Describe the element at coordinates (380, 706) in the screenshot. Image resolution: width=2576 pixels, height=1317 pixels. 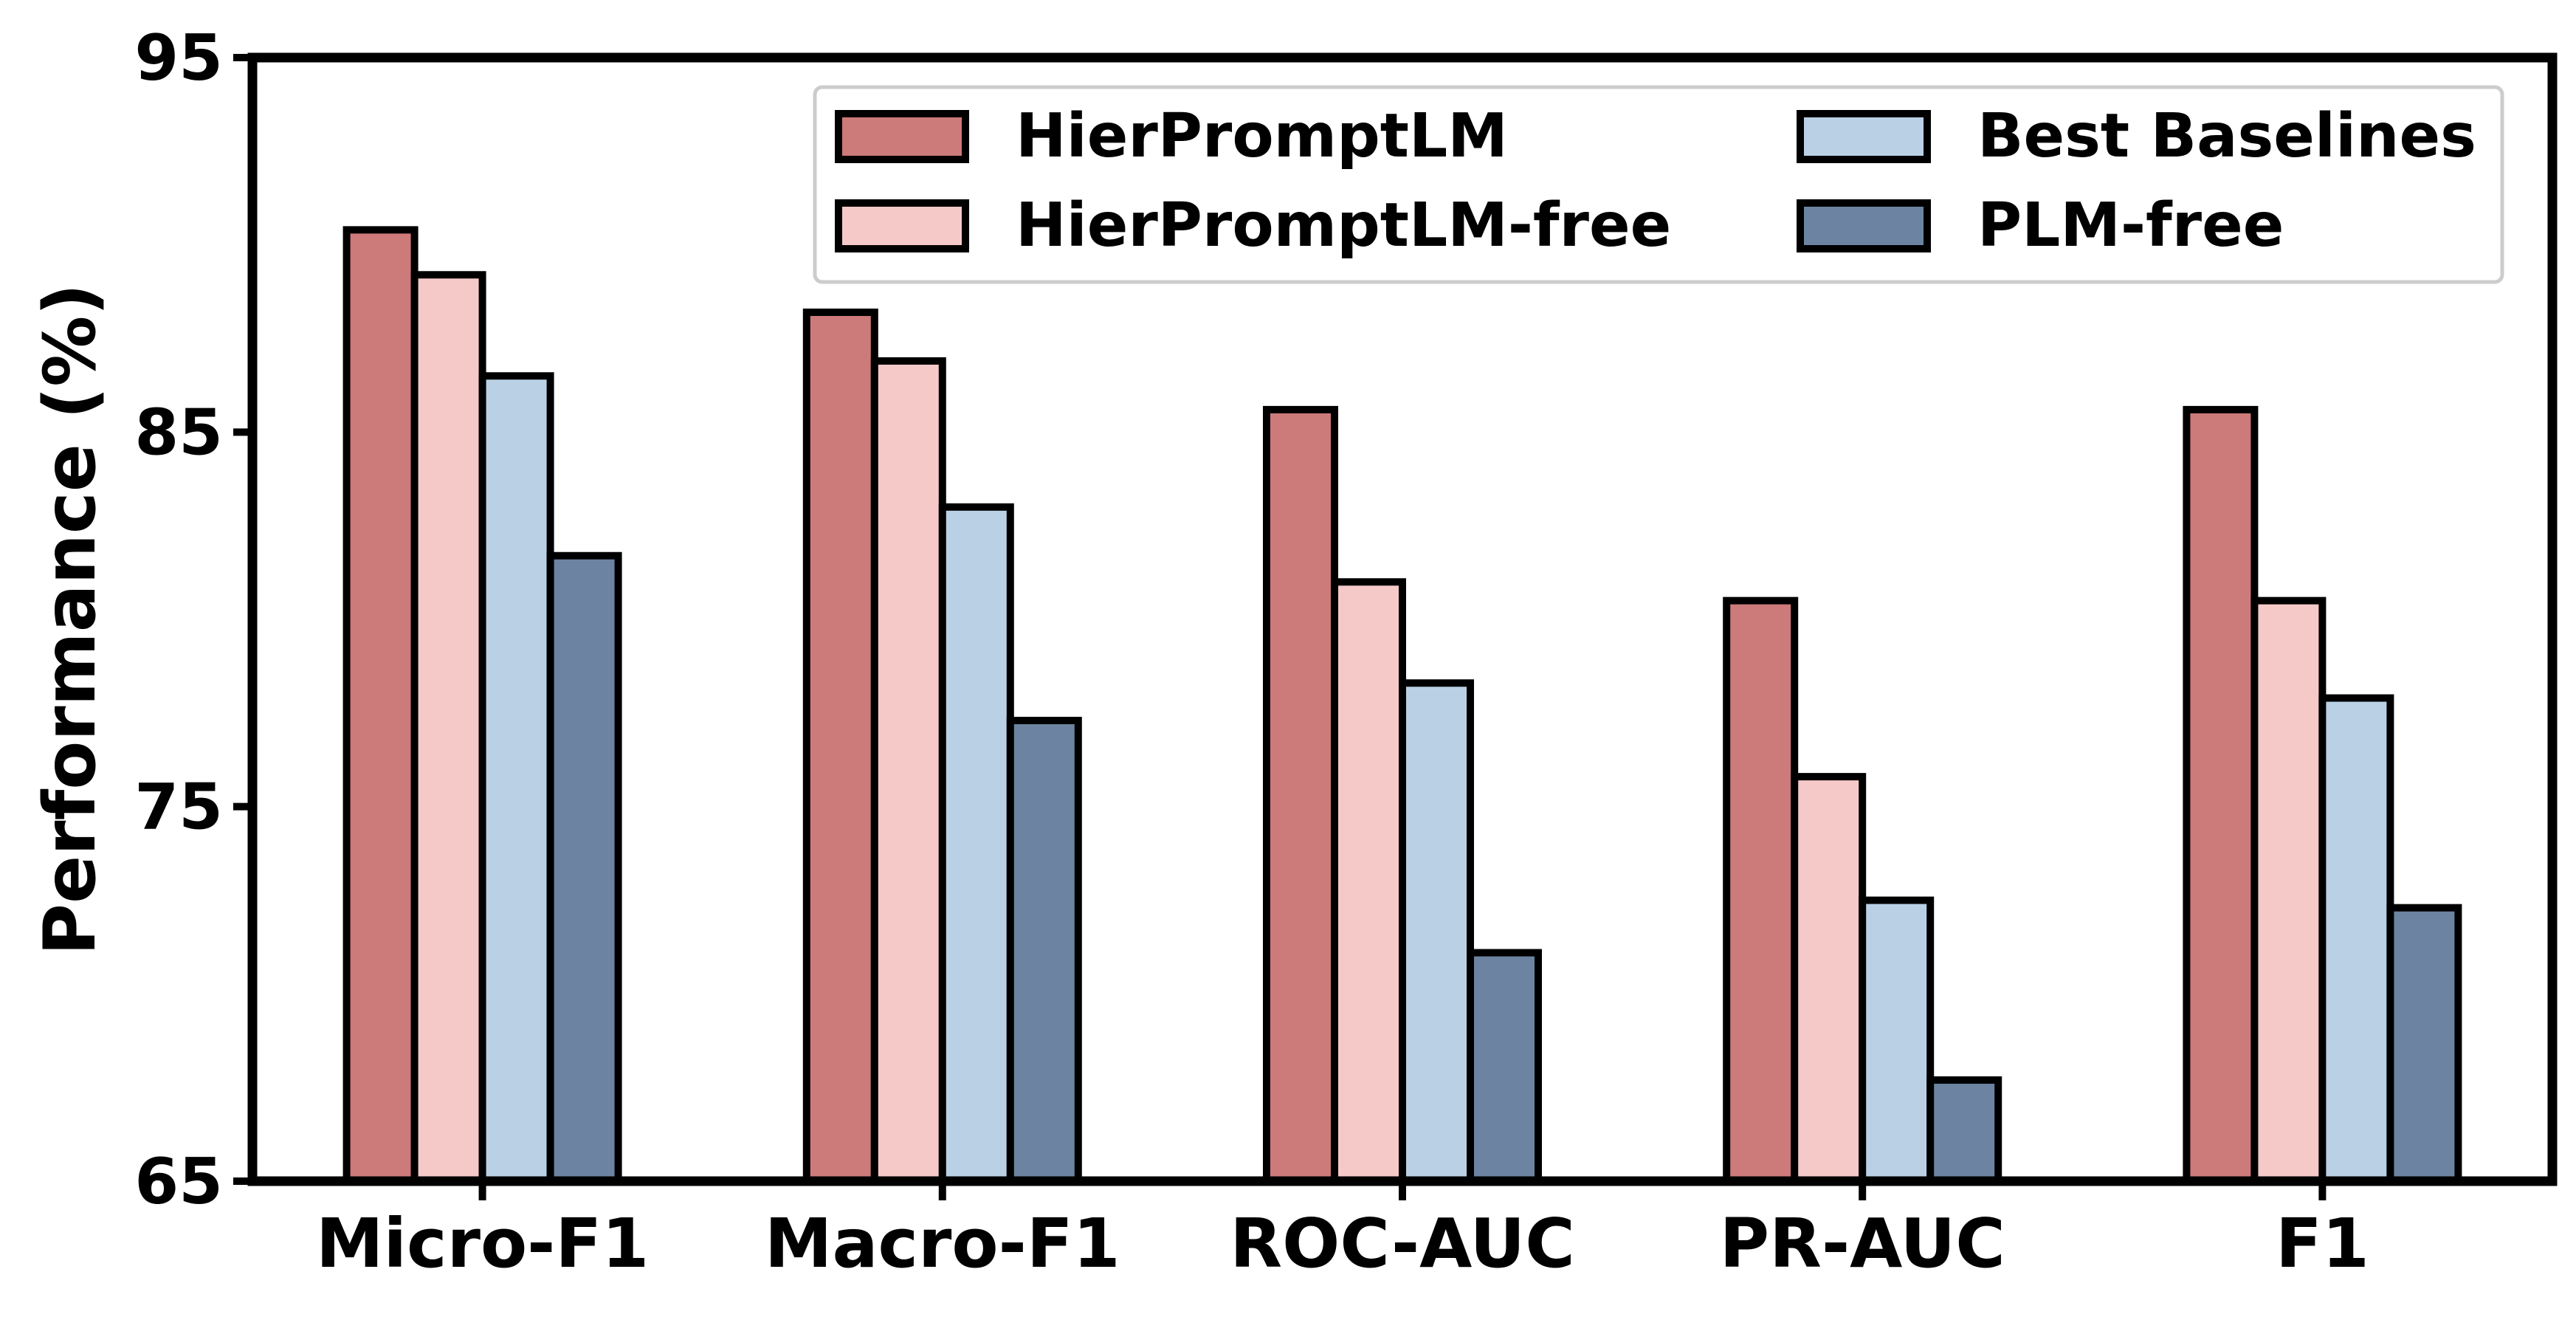
I see `bar-hierpromptlm-micro-f1` at that location.